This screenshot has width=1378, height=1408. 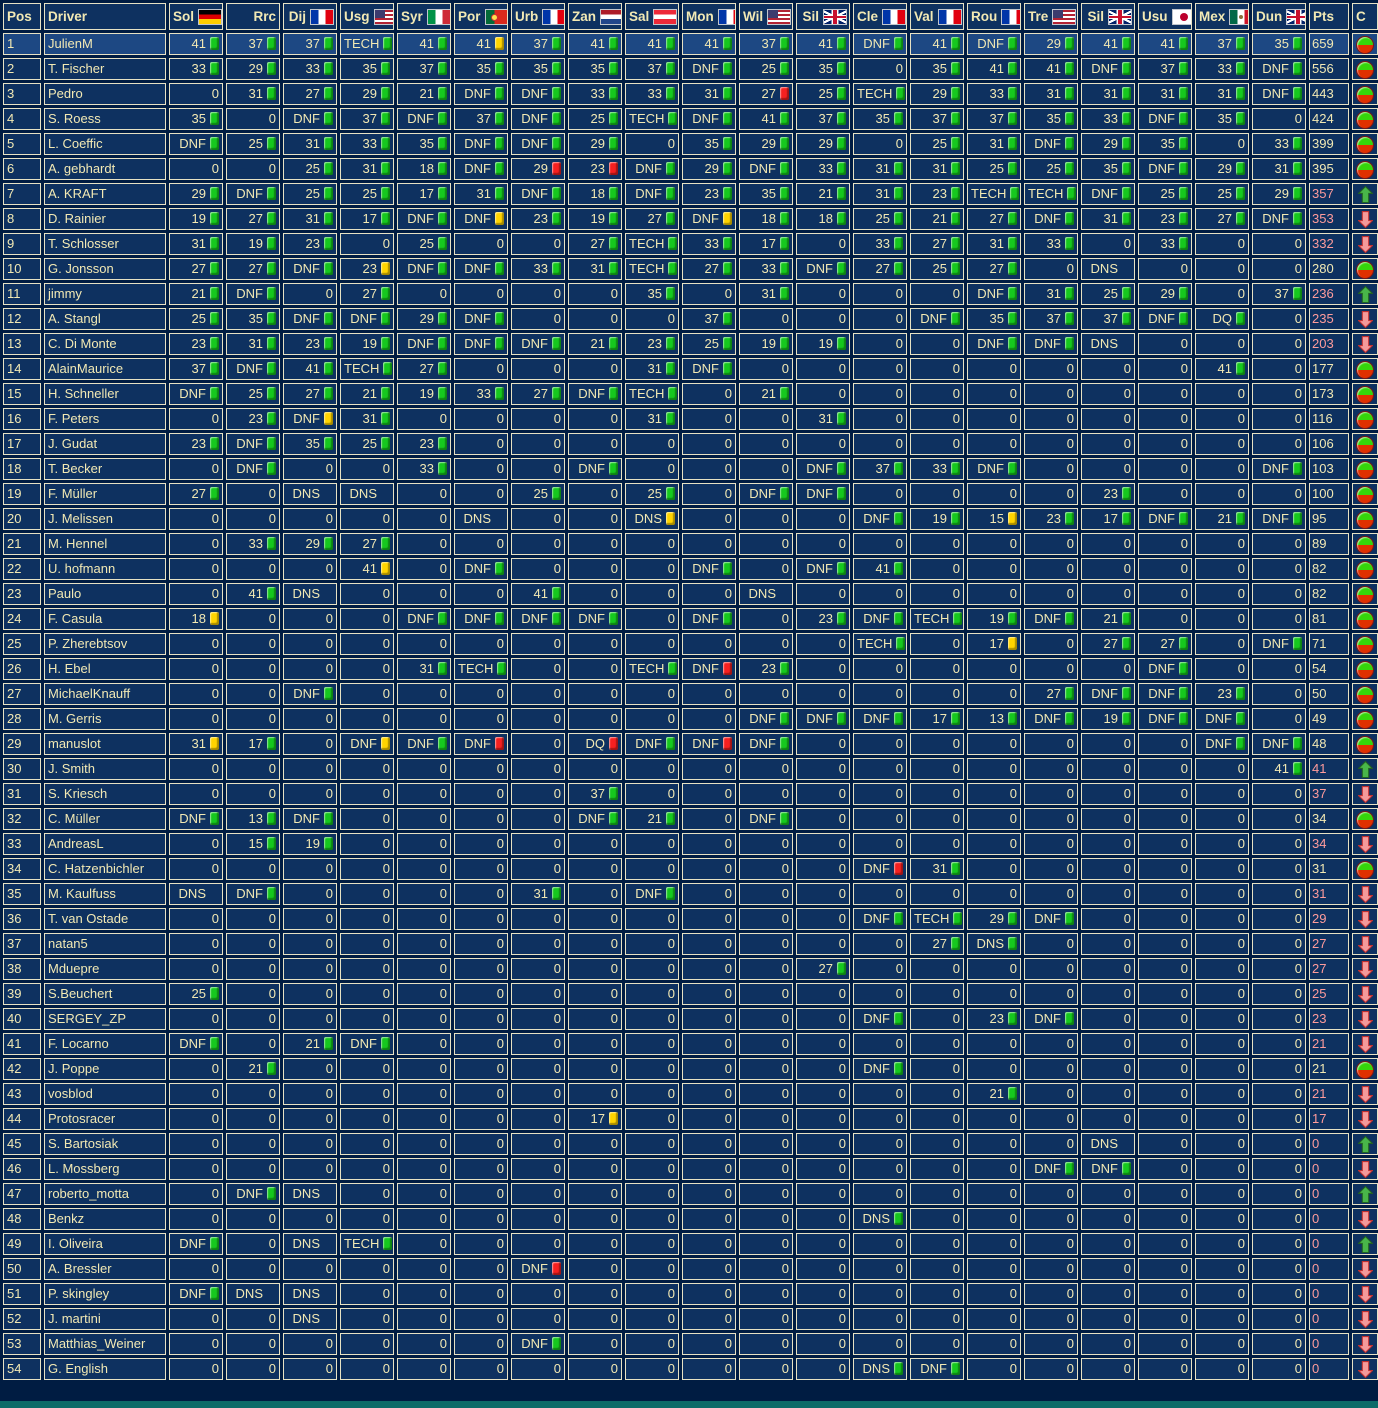 I want to click on column-header-dun: Dun, so click(x=1279, y=16).